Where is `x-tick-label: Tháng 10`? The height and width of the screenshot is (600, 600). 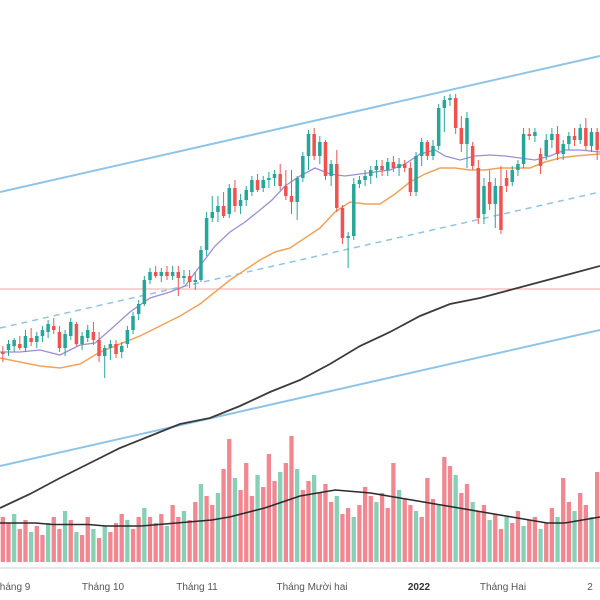 x-tick-label: Tháng 10 is located at coordinates (103, 587).